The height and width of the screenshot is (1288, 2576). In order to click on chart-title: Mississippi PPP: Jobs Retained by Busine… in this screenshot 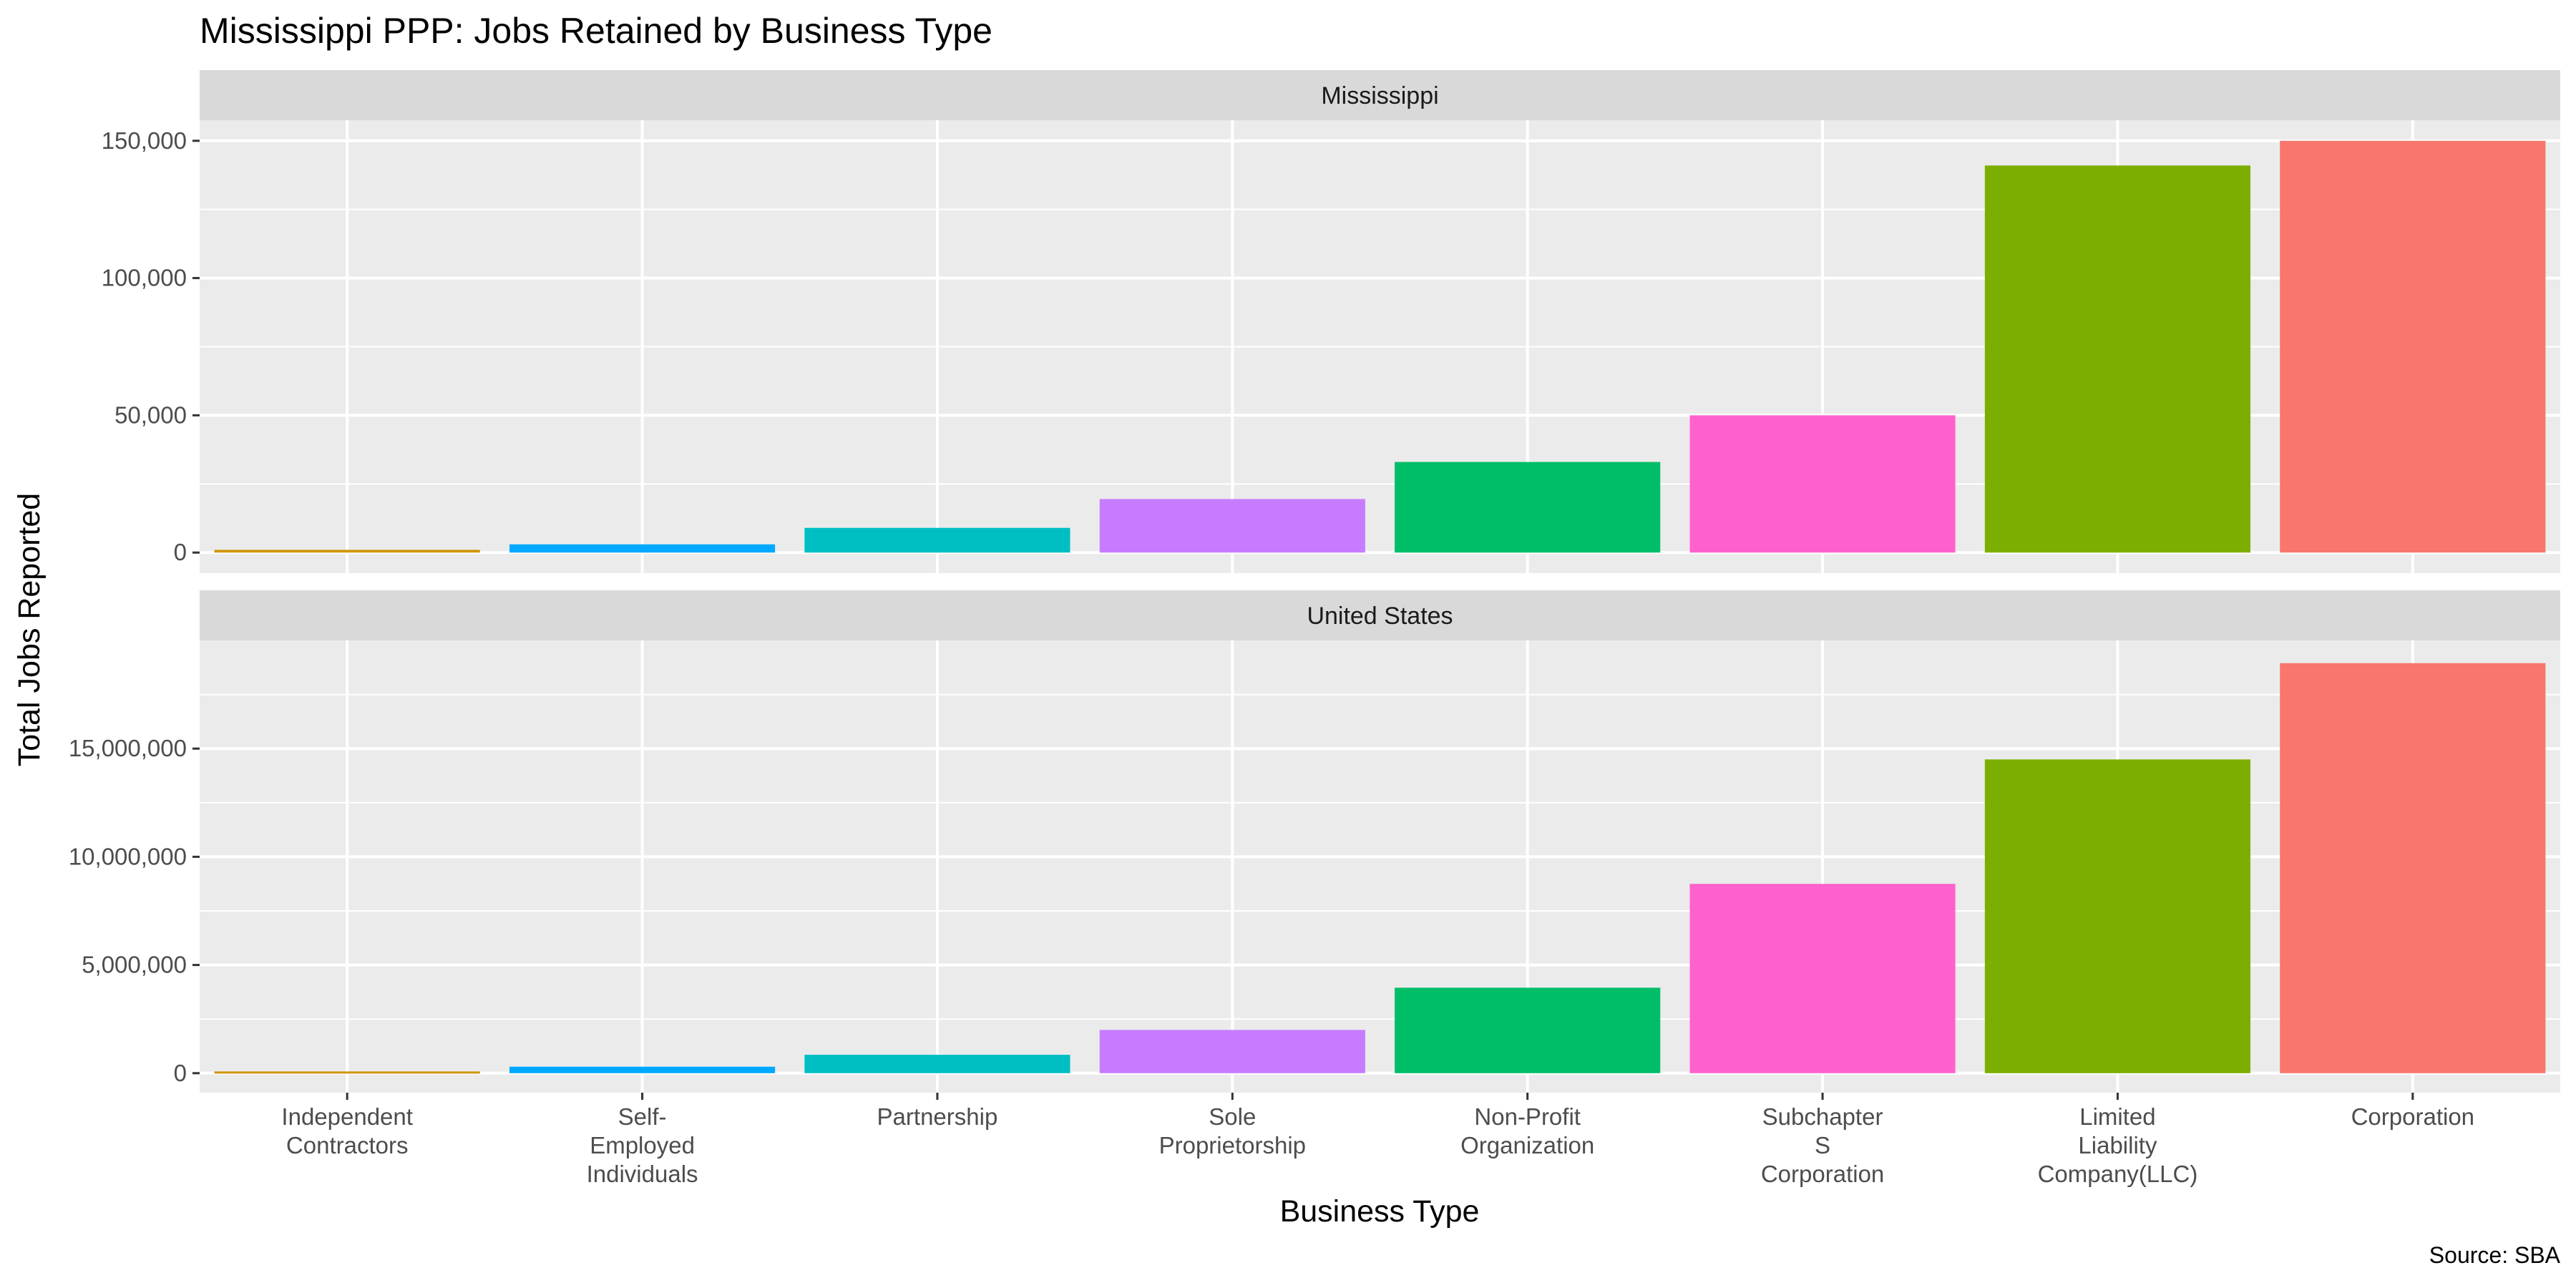, I will do `click(596, 31)`.